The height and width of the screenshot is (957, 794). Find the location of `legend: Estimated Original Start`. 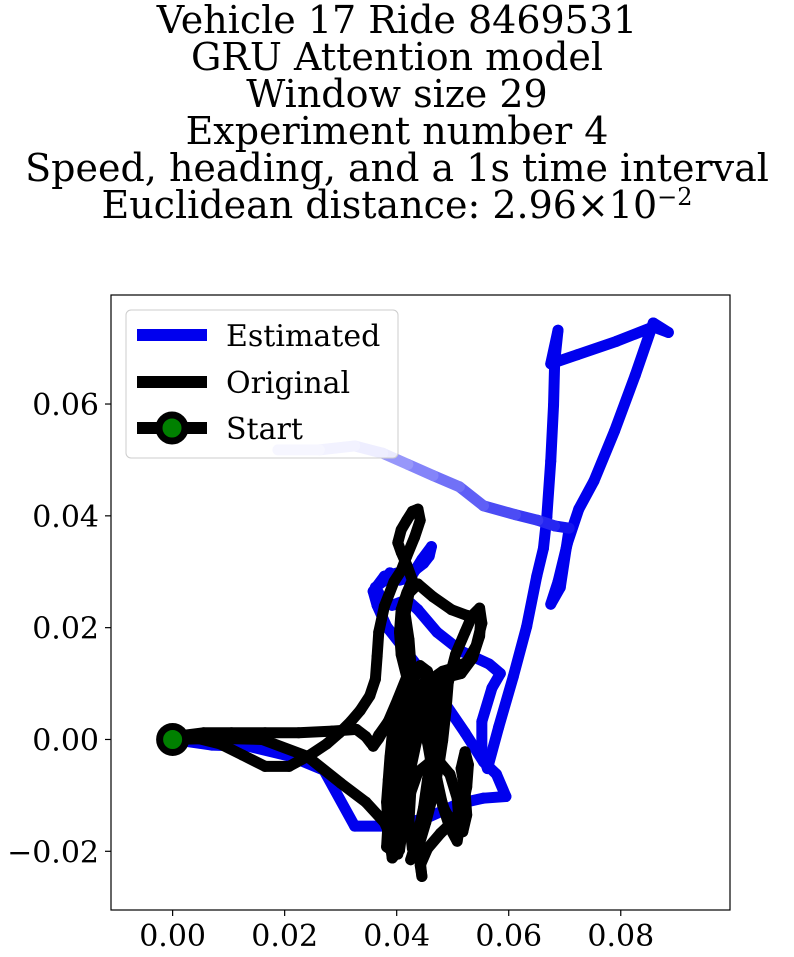

legend: Estimated Original Start is located at coordinates (262, 384).